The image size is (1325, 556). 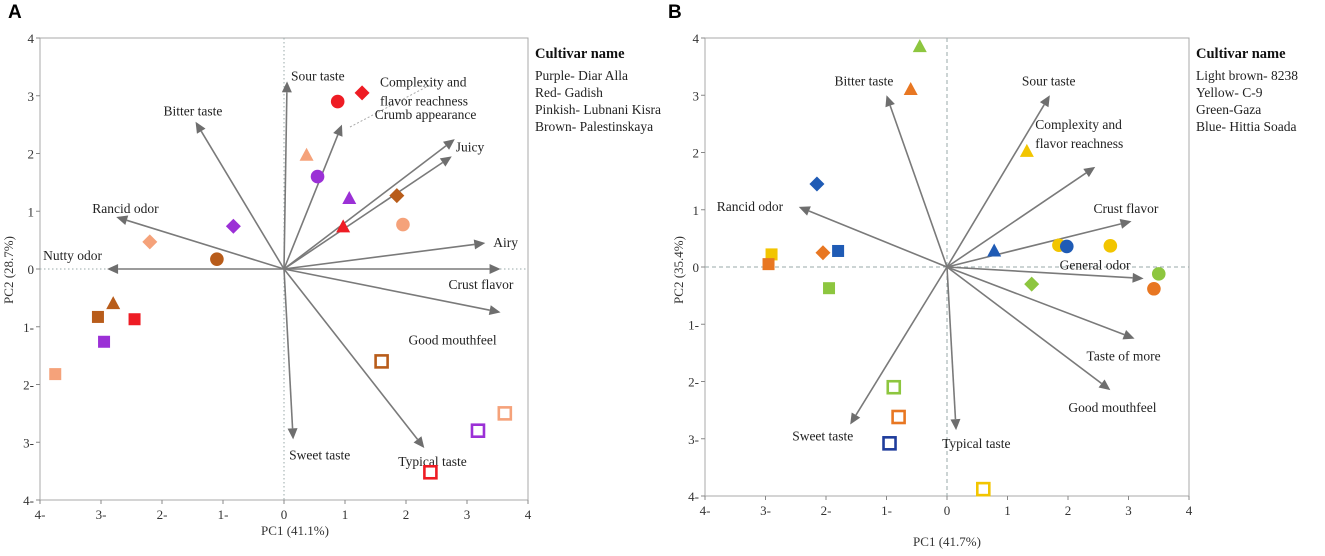 What do you see at coordinates (1229, 92) in the screenshot?
I see `panel-b-legend-item: Yellow- C-9` at bounding box center [1229, 92].